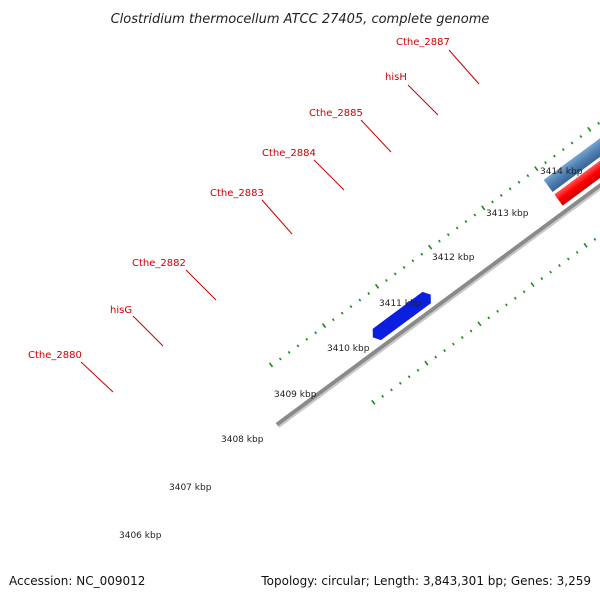  Describe the element at coordinates (242, 440) in the screenshot. I see `kbp-label: 3408 kbp` at that location.